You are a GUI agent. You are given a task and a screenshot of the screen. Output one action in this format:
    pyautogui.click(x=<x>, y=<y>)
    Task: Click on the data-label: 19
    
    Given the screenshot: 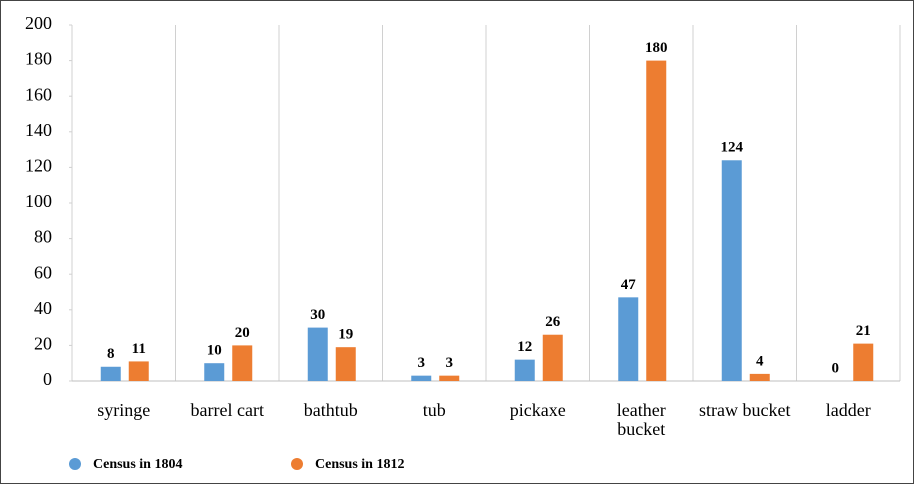 What is the action you would take?
    pyautogui.click(x=345, y=335)
    